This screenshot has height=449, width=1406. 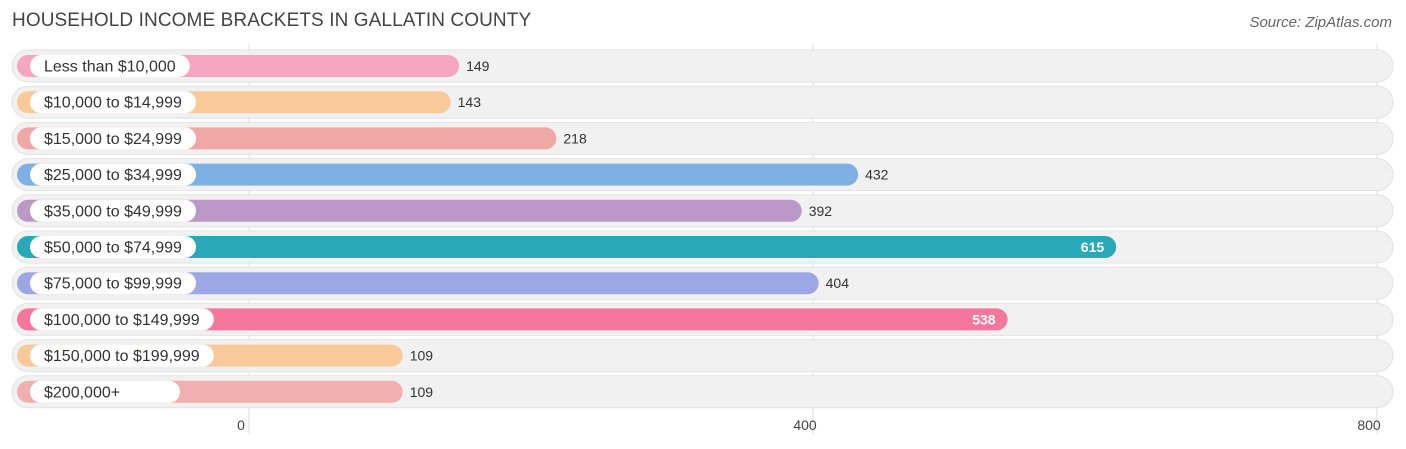 I want to click on category-label: $75,000 to $99,999, so click(x=113, y=284).